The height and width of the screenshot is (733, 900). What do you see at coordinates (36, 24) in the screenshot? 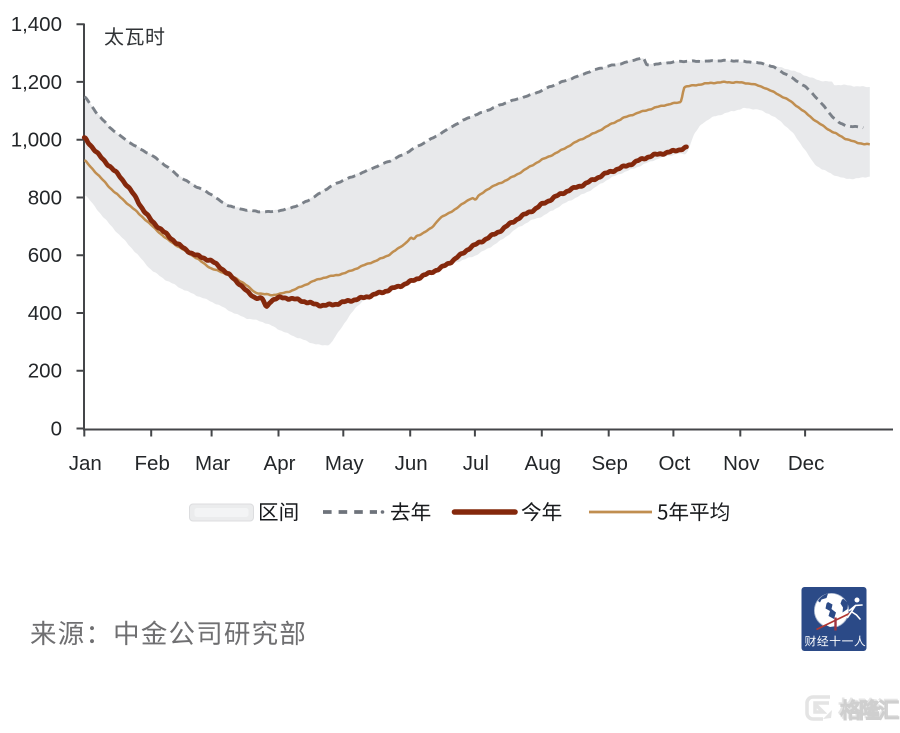
I see `svg-text: 1,400` at bounding box center [36, 24].